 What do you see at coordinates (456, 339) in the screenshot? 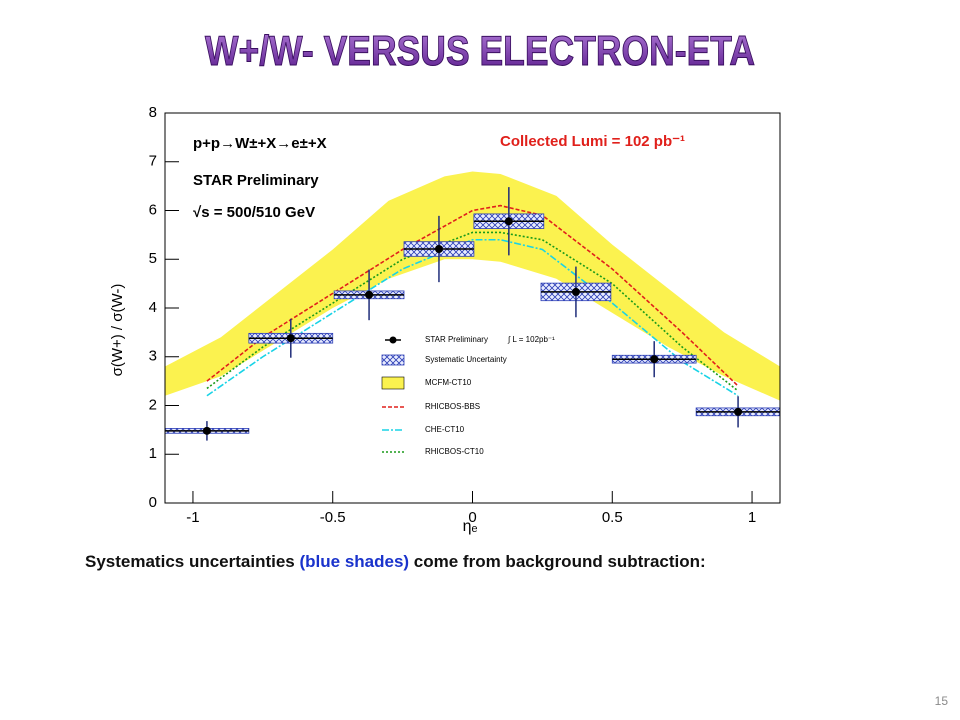
I see `legend-label: STAR Preliminary` at bounding box center [456, 339].